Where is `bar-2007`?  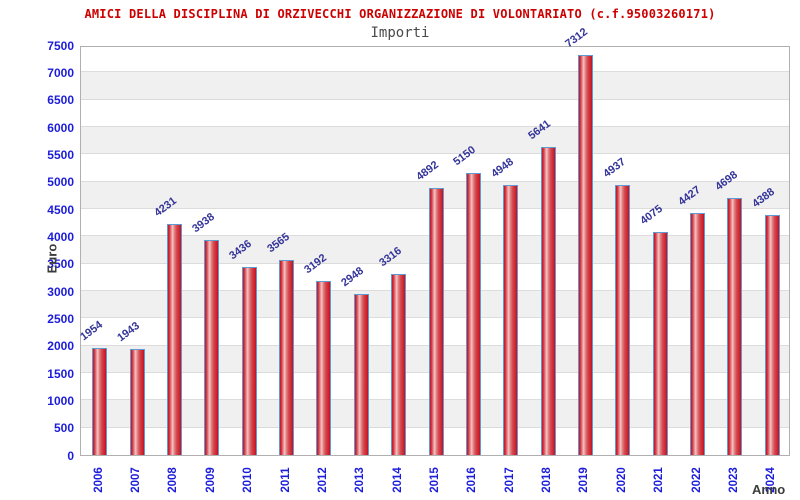
bar-2007 is located at coordinates (137, 401).